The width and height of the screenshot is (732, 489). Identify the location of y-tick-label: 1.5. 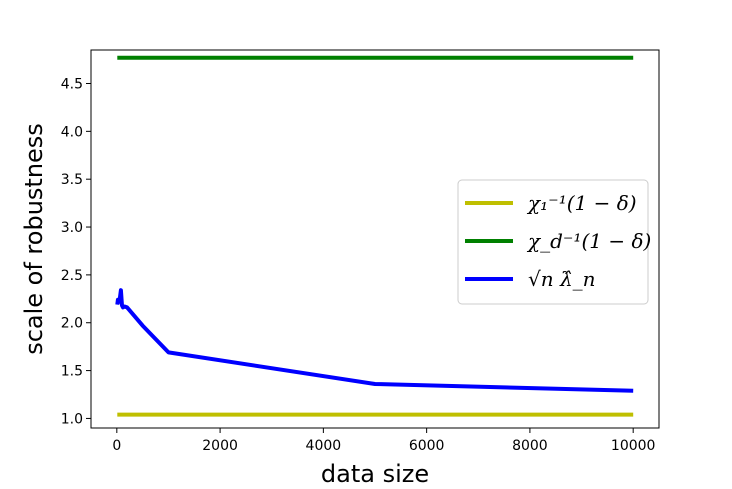
(72, 372).